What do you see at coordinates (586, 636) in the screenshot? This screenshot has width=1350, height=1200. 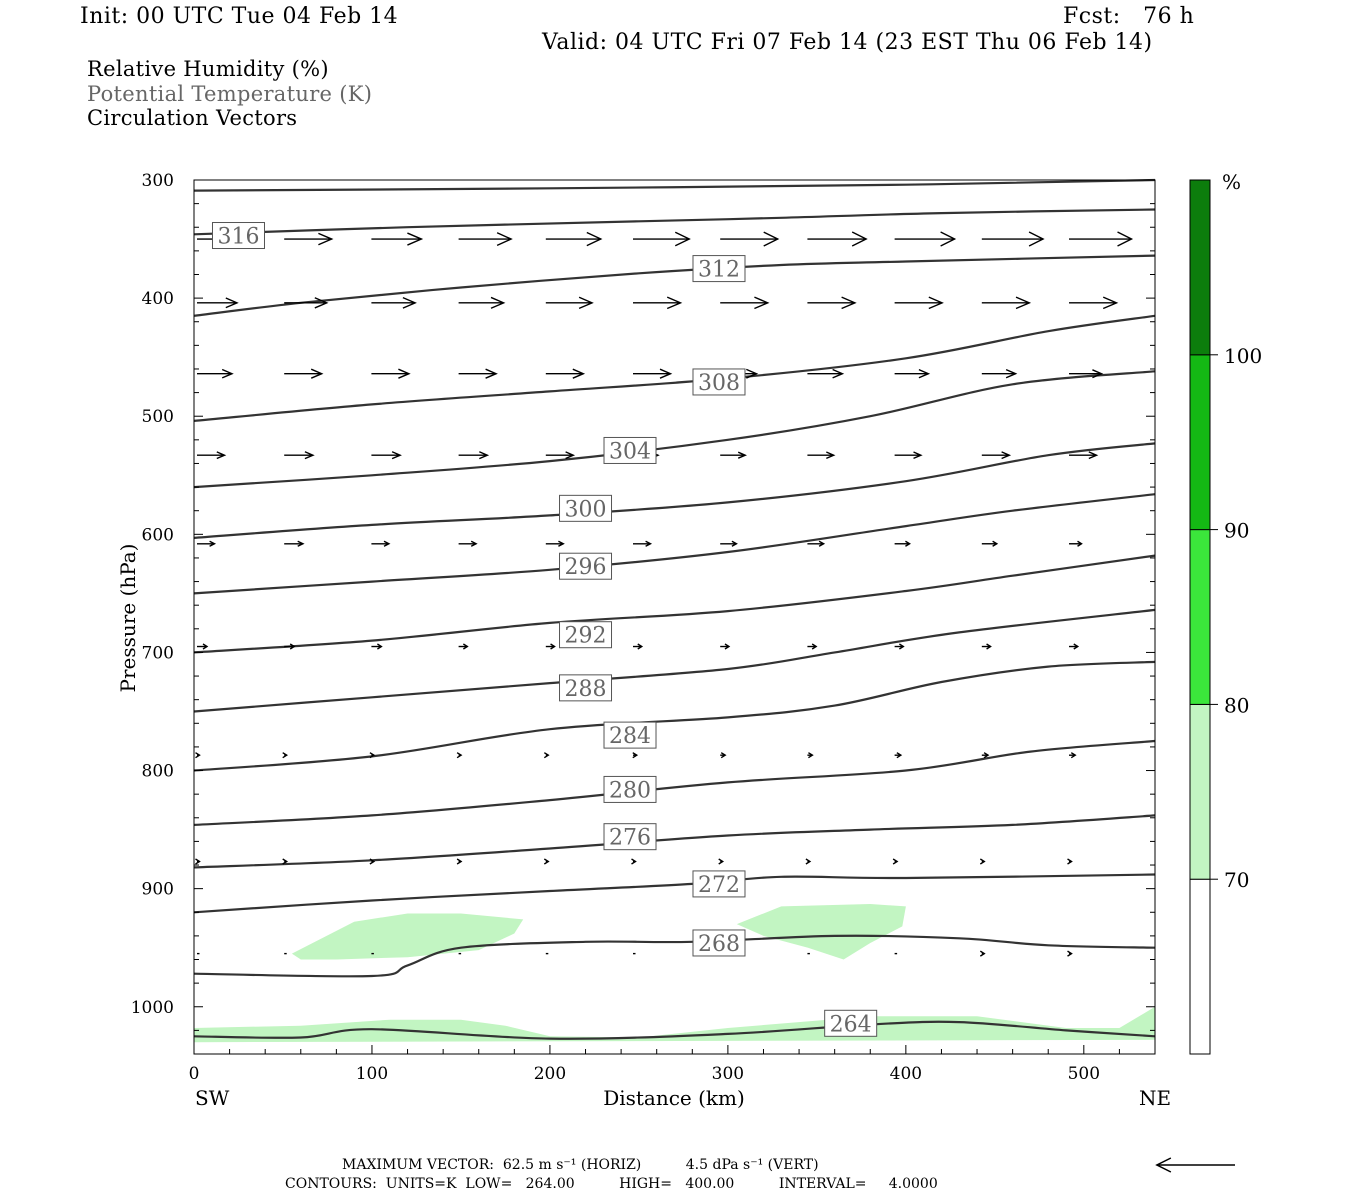 I see `contour-label-292: 292` at bounding box center [586, 636].